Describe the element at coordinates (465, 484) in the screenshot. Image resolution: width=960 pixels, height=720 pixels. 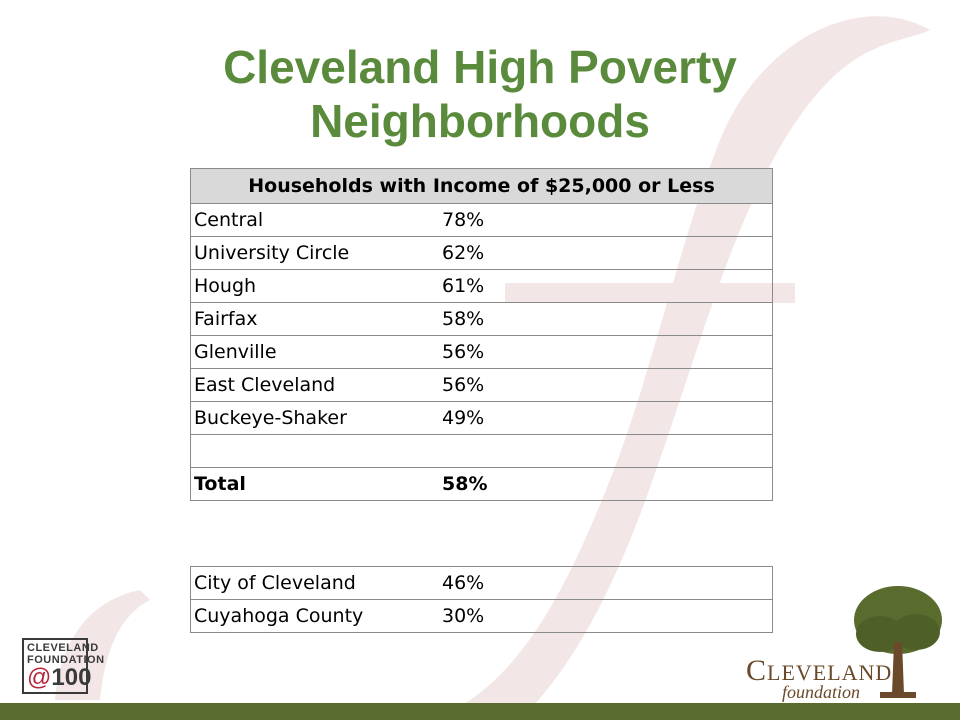
I see `total-value: 58%` at that location.